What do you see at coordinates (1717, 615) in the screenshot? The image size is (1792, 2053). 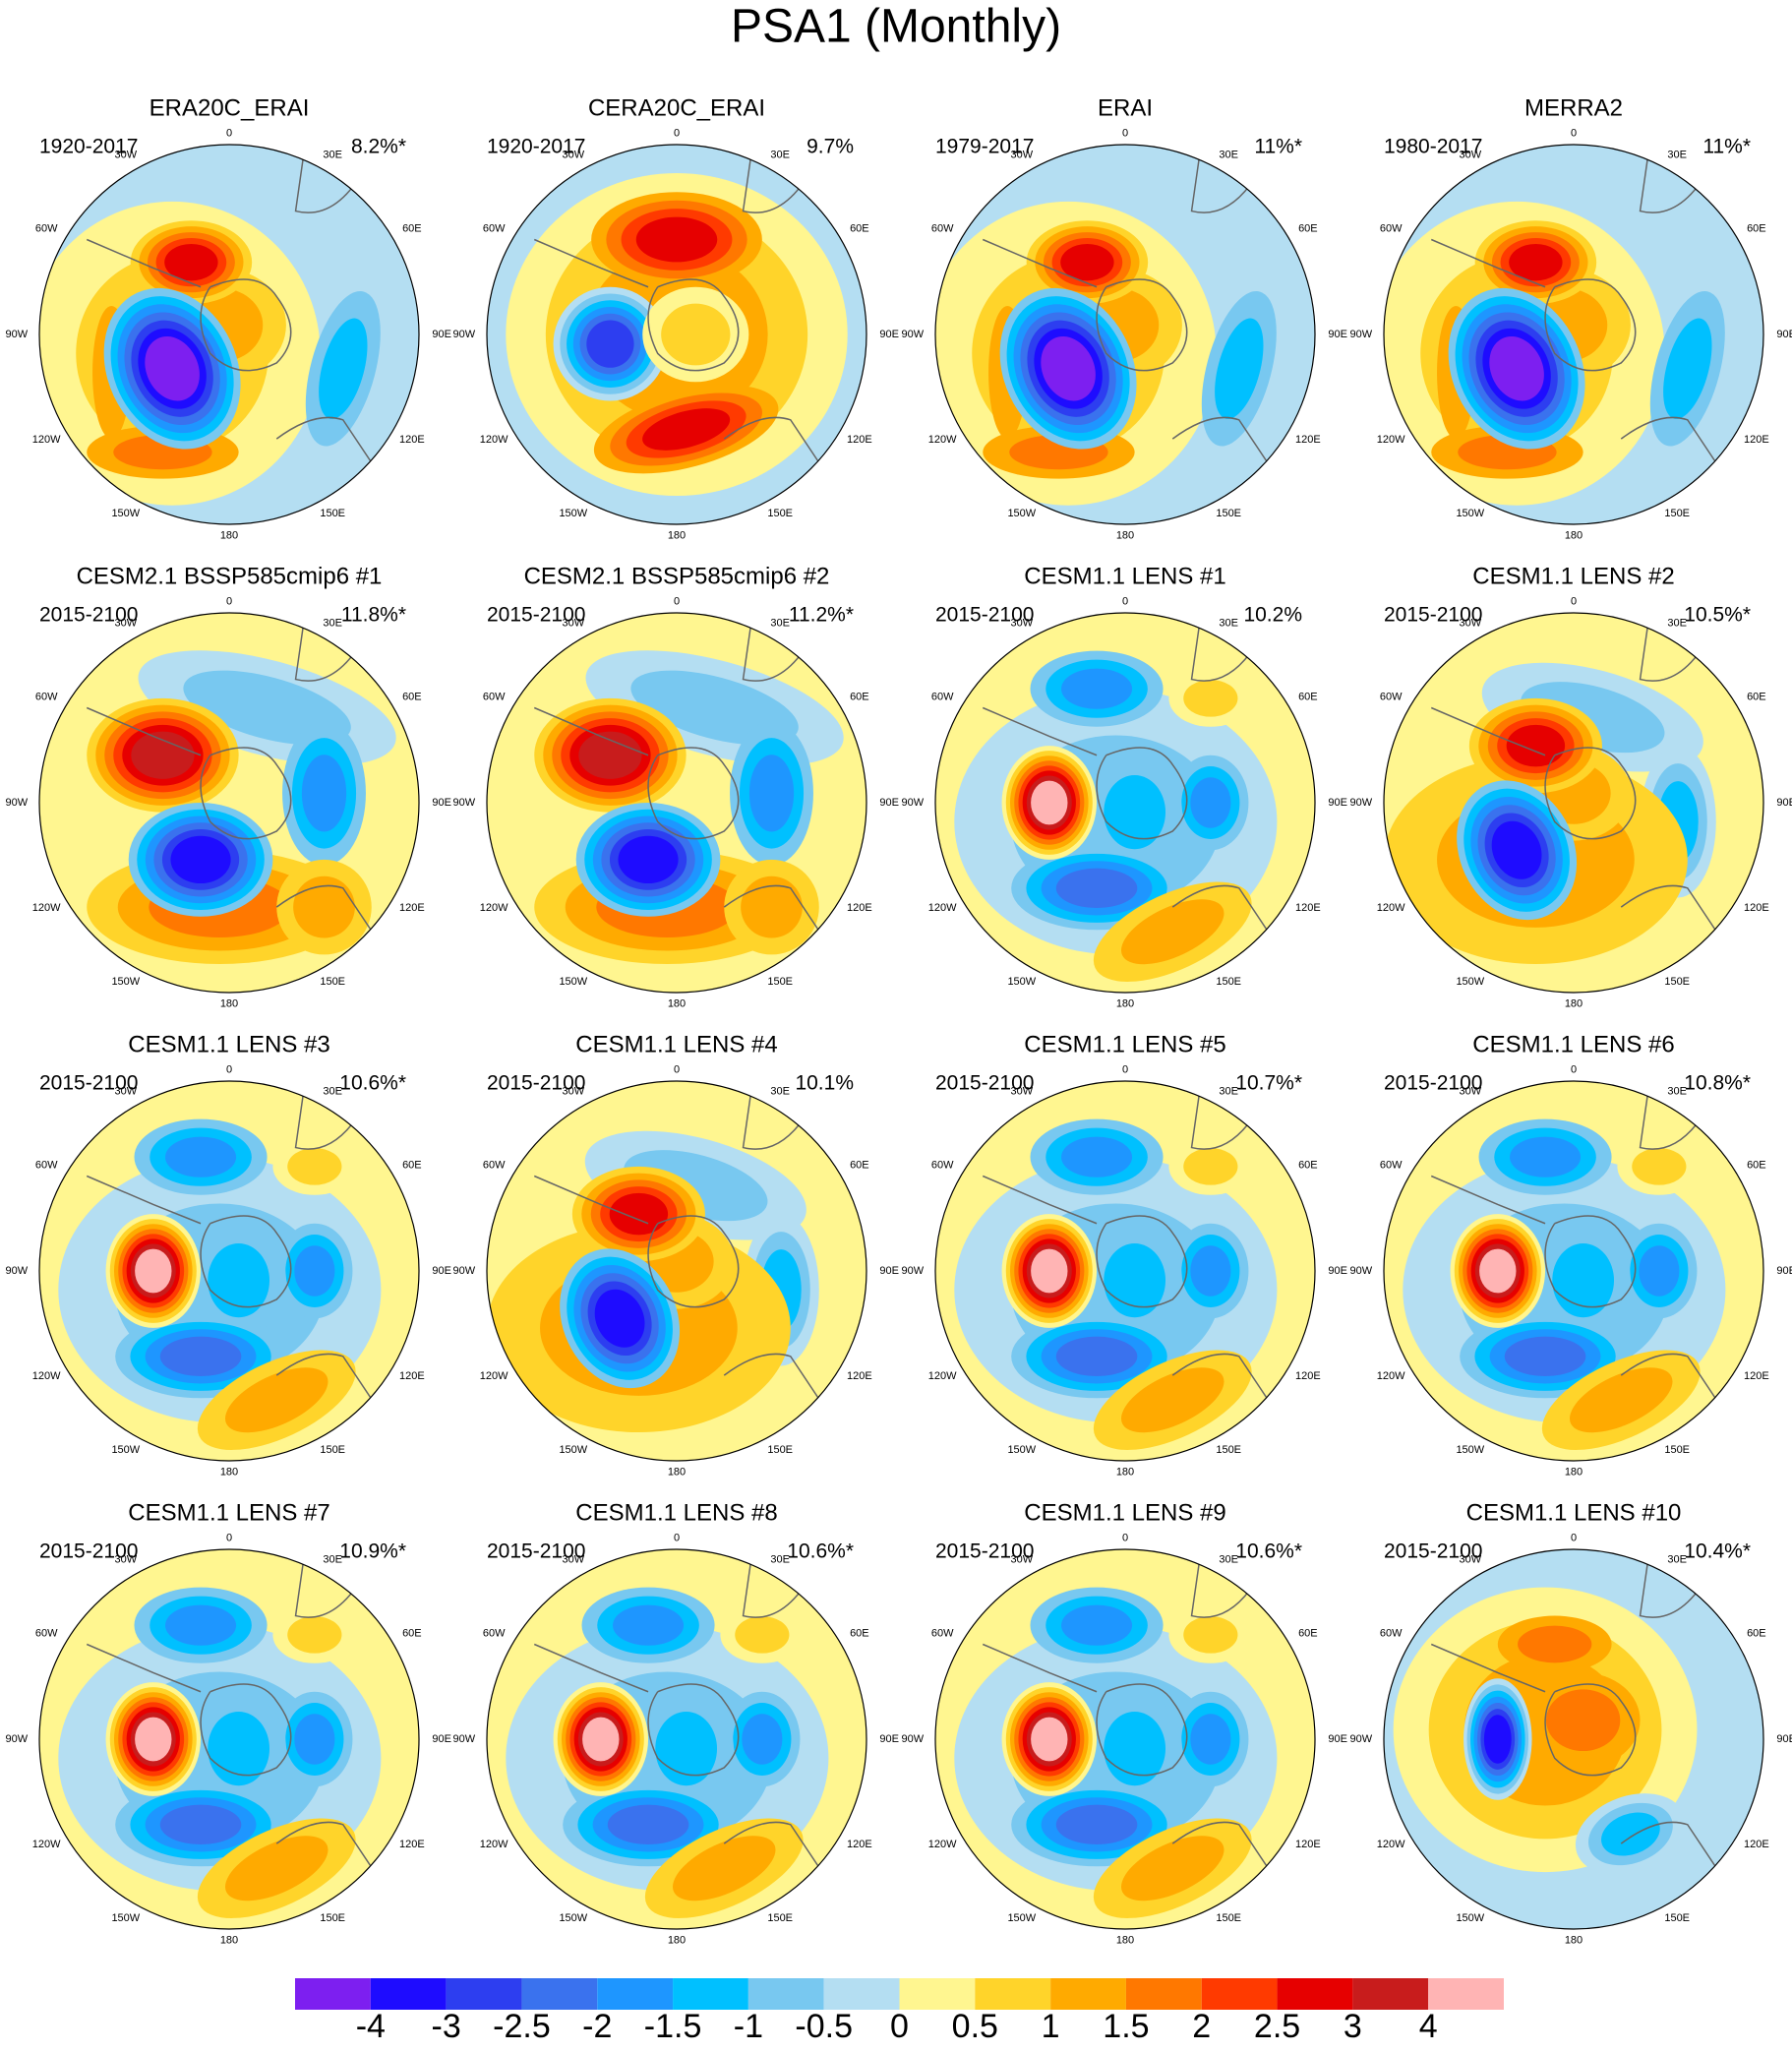 I see `panel-variance: 10.5%*` at bounding box center [1717, 615].